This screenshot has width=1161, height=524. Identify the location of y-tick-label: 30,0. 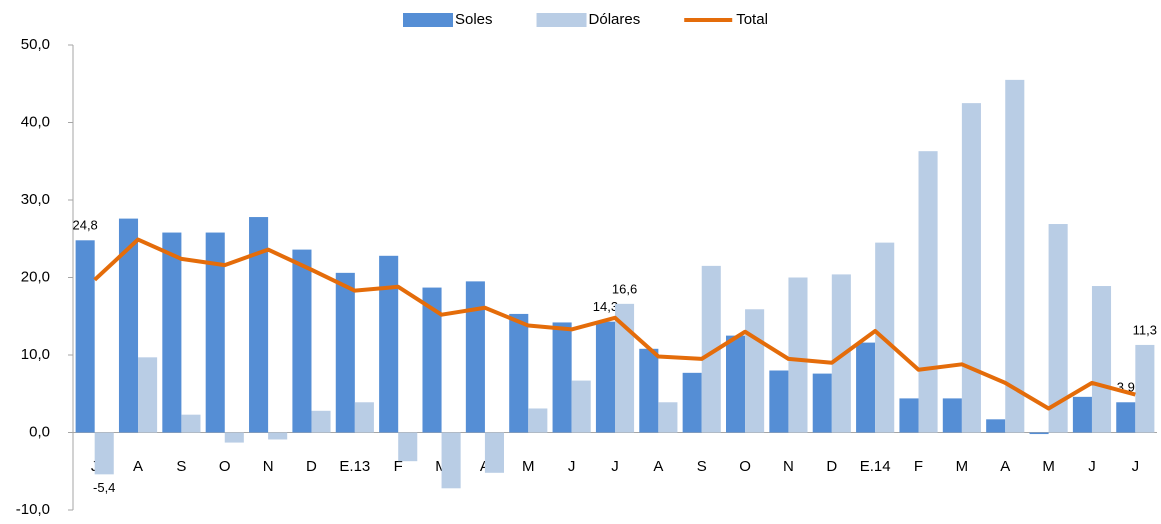
(35, 199).